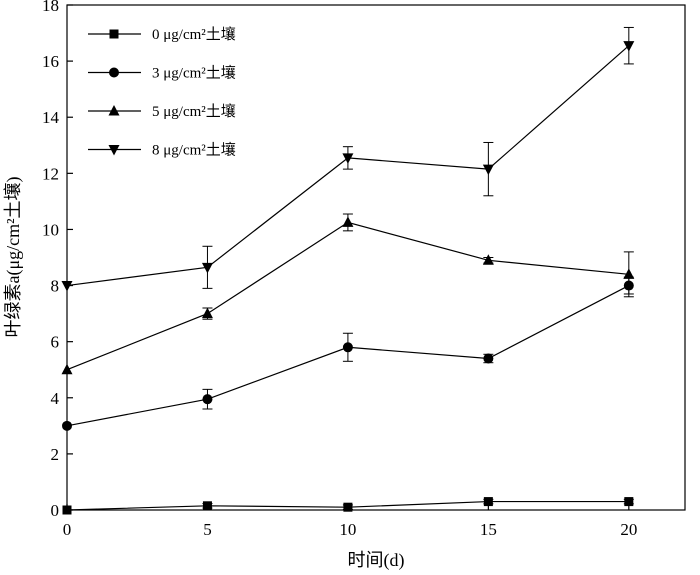 This screenshot has height=575, width=700. Describe the element at coordinates (194, 111) in the screenshot. I see `legend-label: 5 μg/cm²土壤` at that location.